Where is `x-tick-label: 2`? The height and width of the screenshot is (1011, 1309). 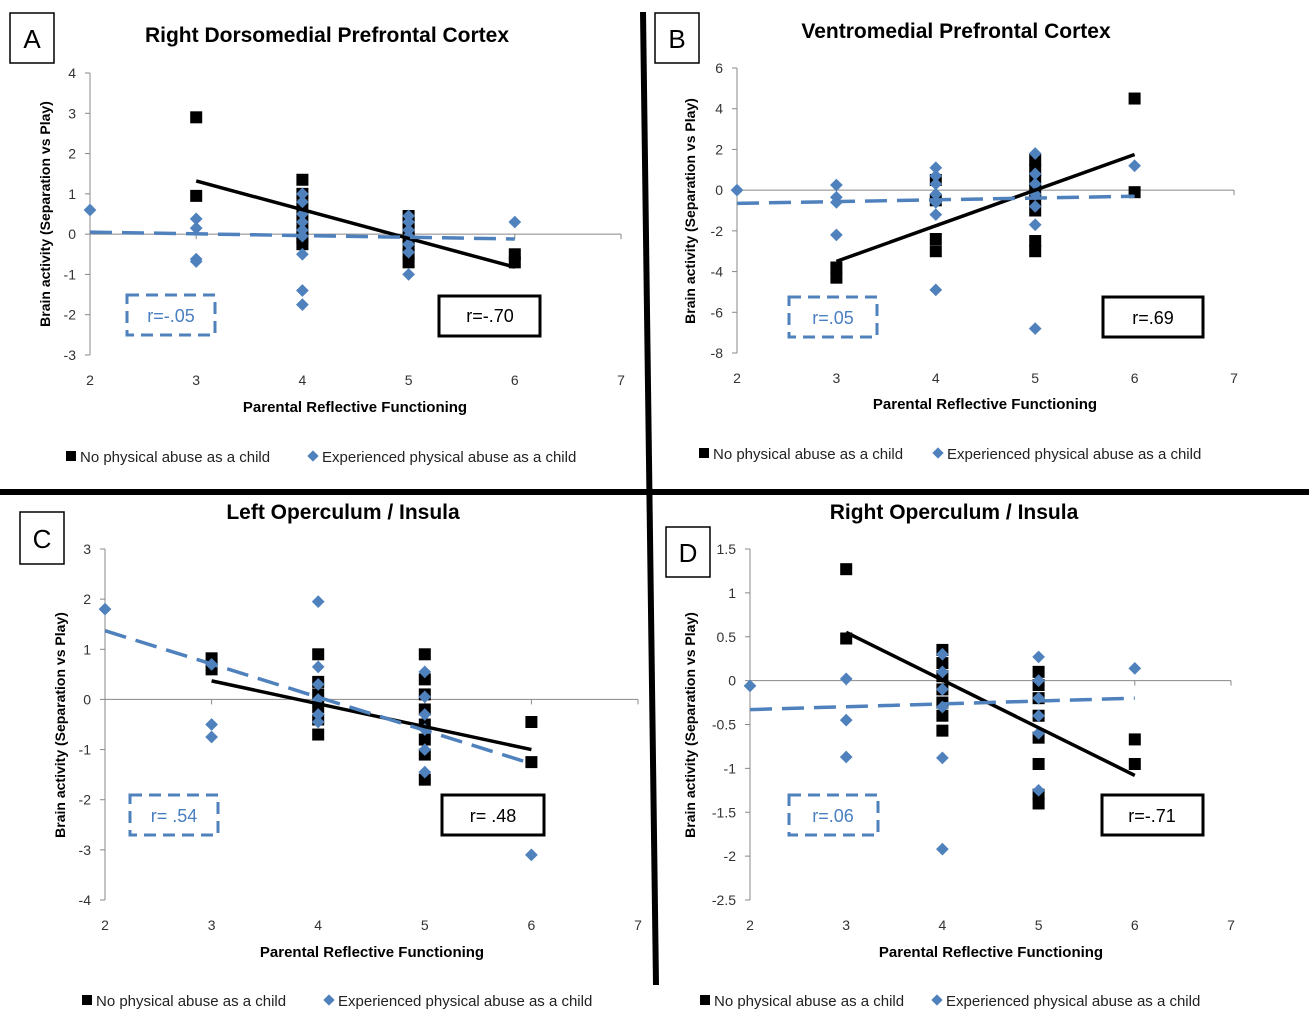 x-tick-label: 2 is located at coordinates (90, 380).